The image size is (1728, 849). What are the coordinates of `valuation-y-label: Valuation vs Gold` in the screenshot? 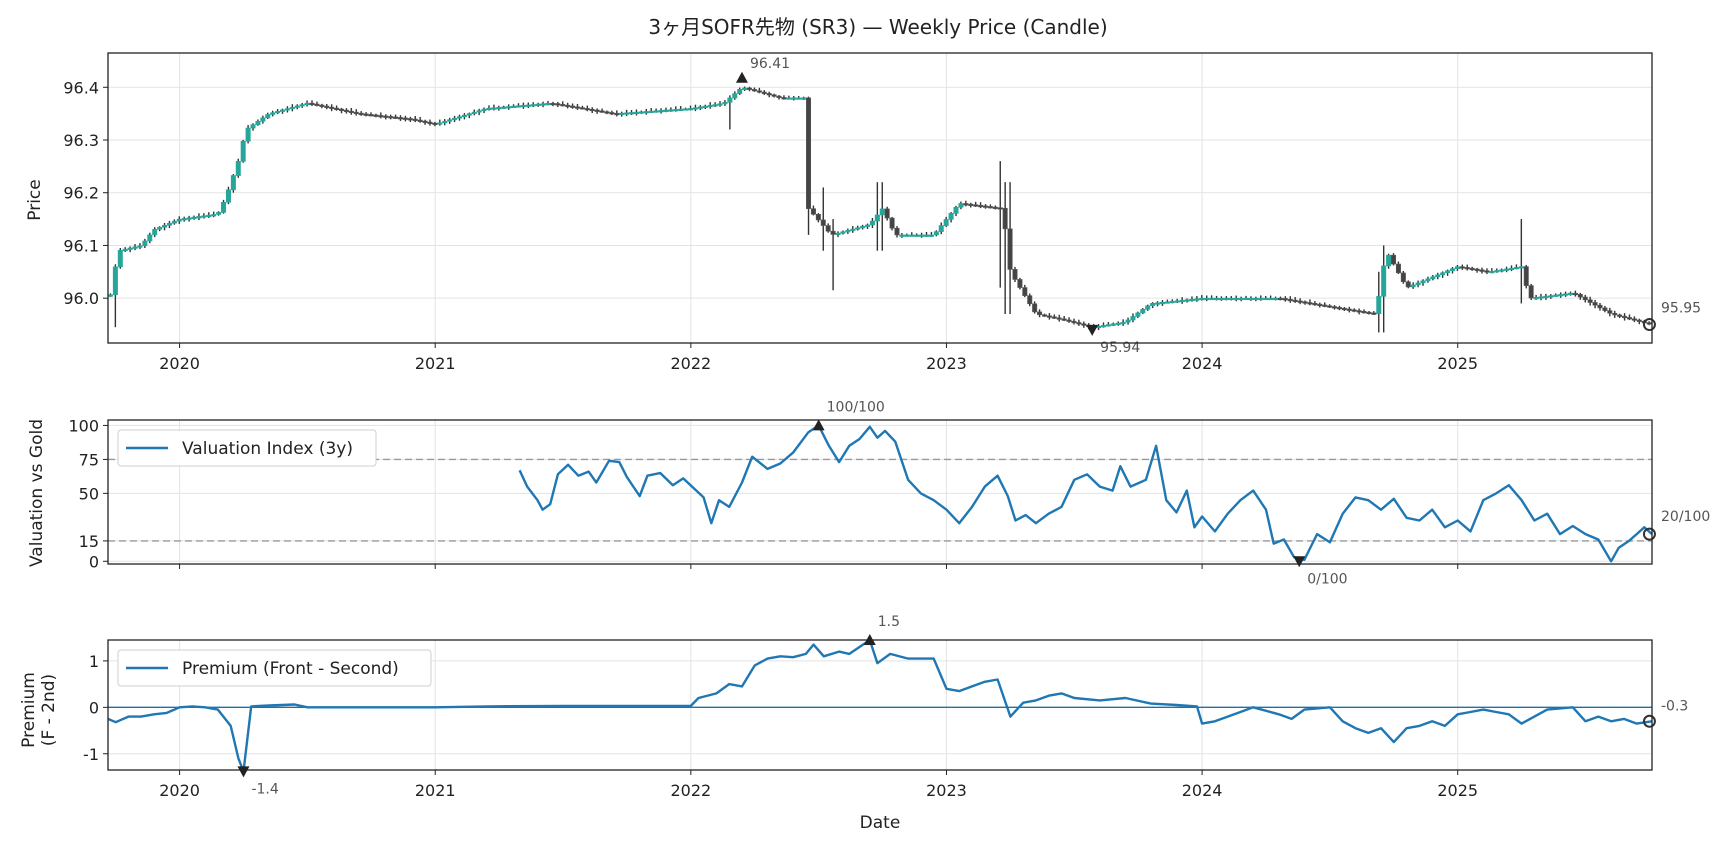 It's located at (37, 493).